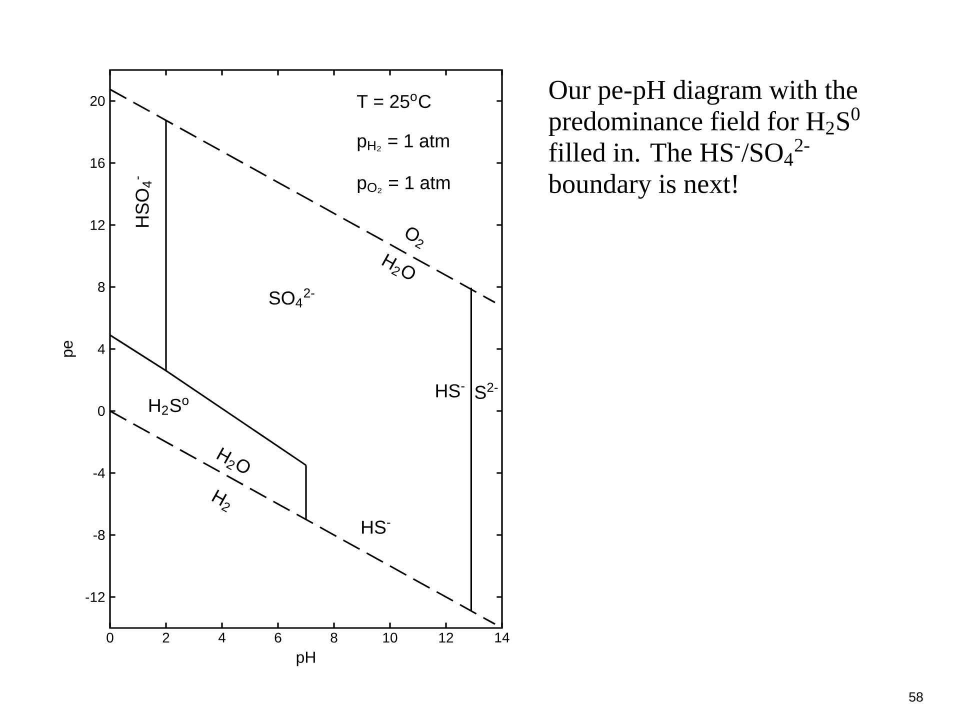 Image resolution: width=960 pixels, height=725 pixels. I want to click on annotation: O$_{2}$, so click(415, 239).